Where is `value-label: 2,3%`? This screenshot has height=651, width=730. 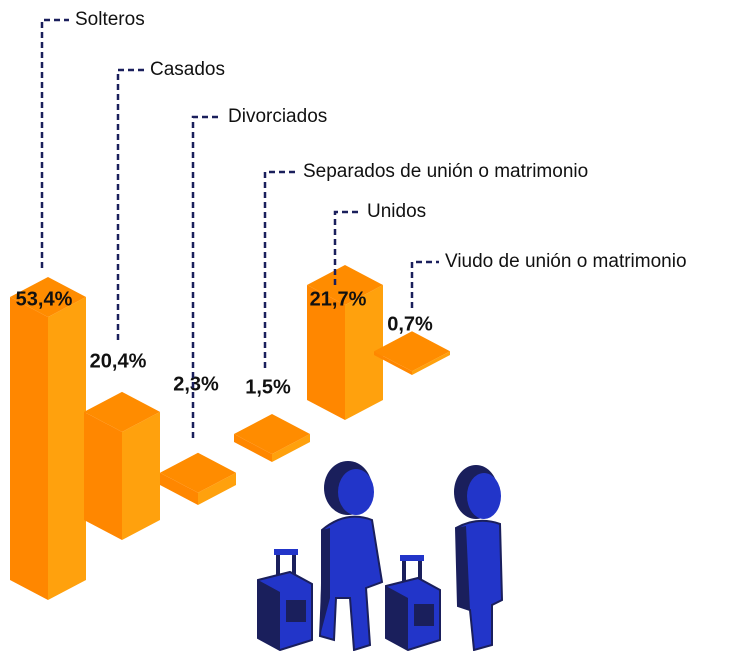 value-label: 2,3% is located at coordinates (196, 384).